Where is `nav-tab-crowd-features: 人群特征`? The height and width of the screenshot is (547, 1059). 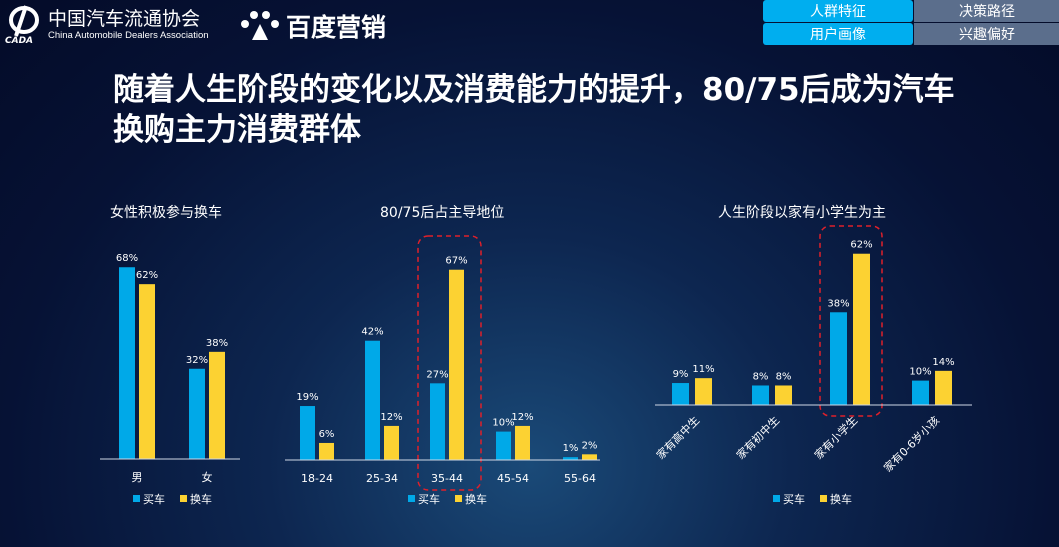
nav-tab-crowd-features: 人群特征 is located at coordinates (838, 11).